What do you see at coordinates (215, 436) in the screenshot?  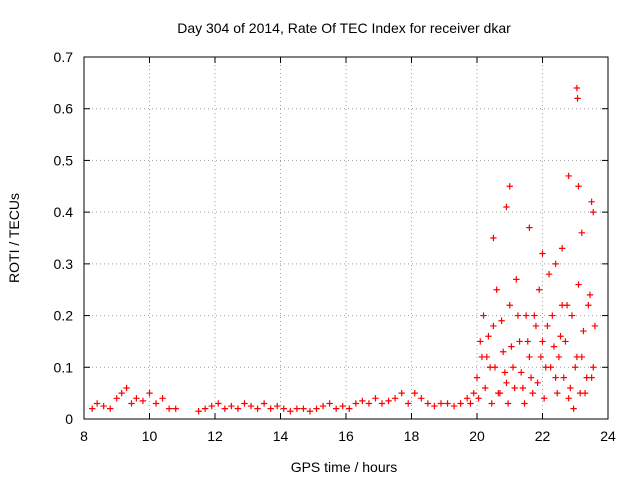 I see `x-tick-label: 12` at bounding box center [215, 436].